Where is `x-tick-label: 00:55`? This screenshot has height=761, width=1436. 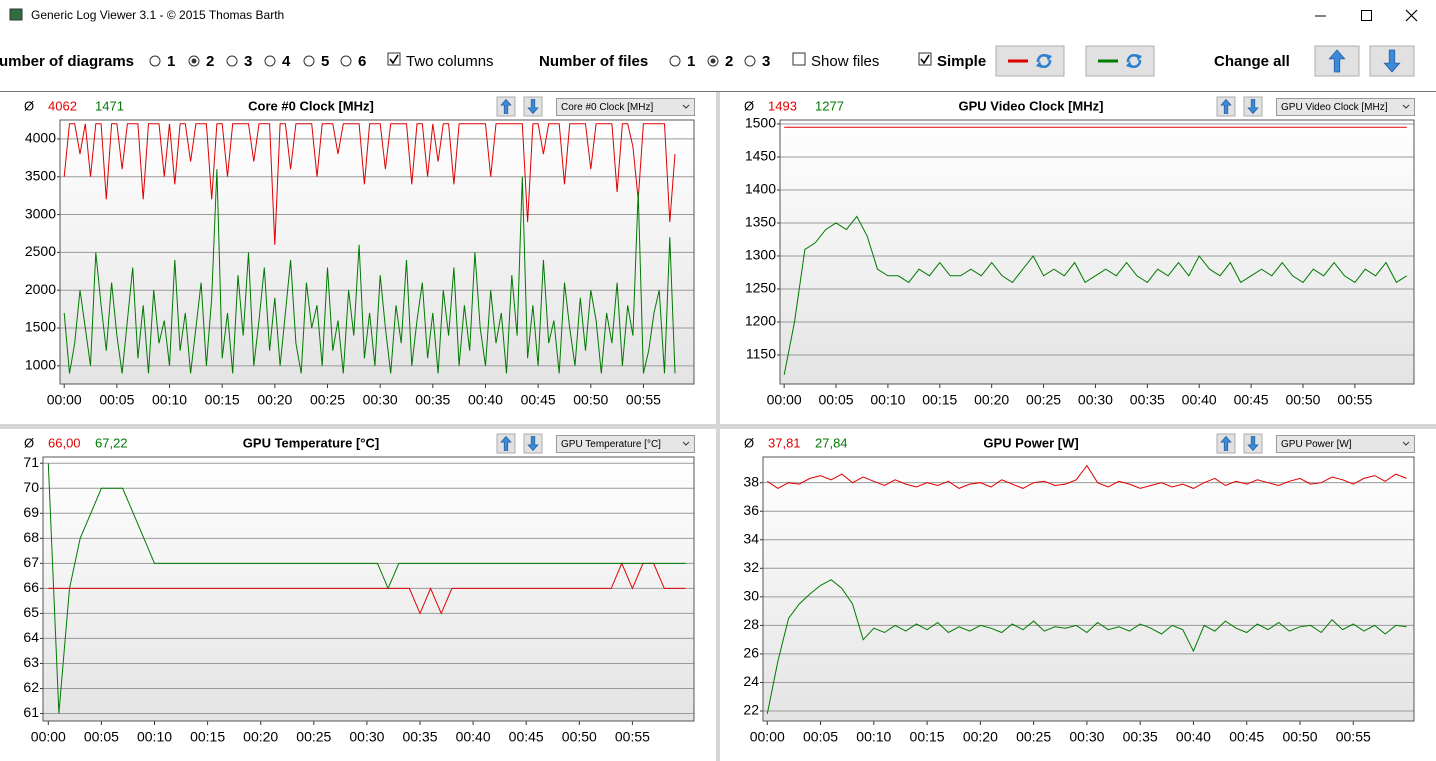
x-tick-label: 00:55 is located at coordinates (643, 400).